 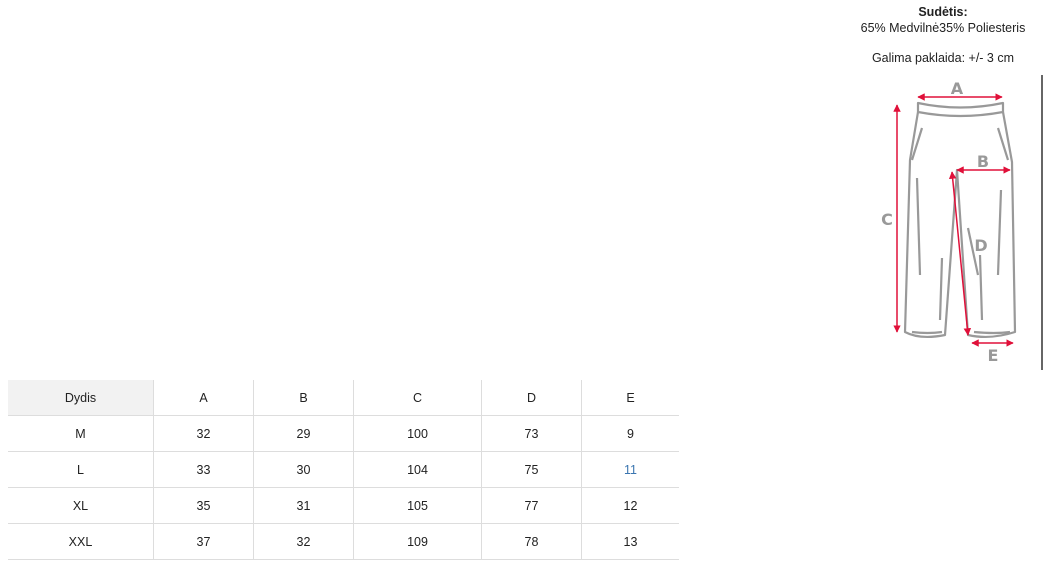 I want to click on cell: 104, so click(x=417, y=469).